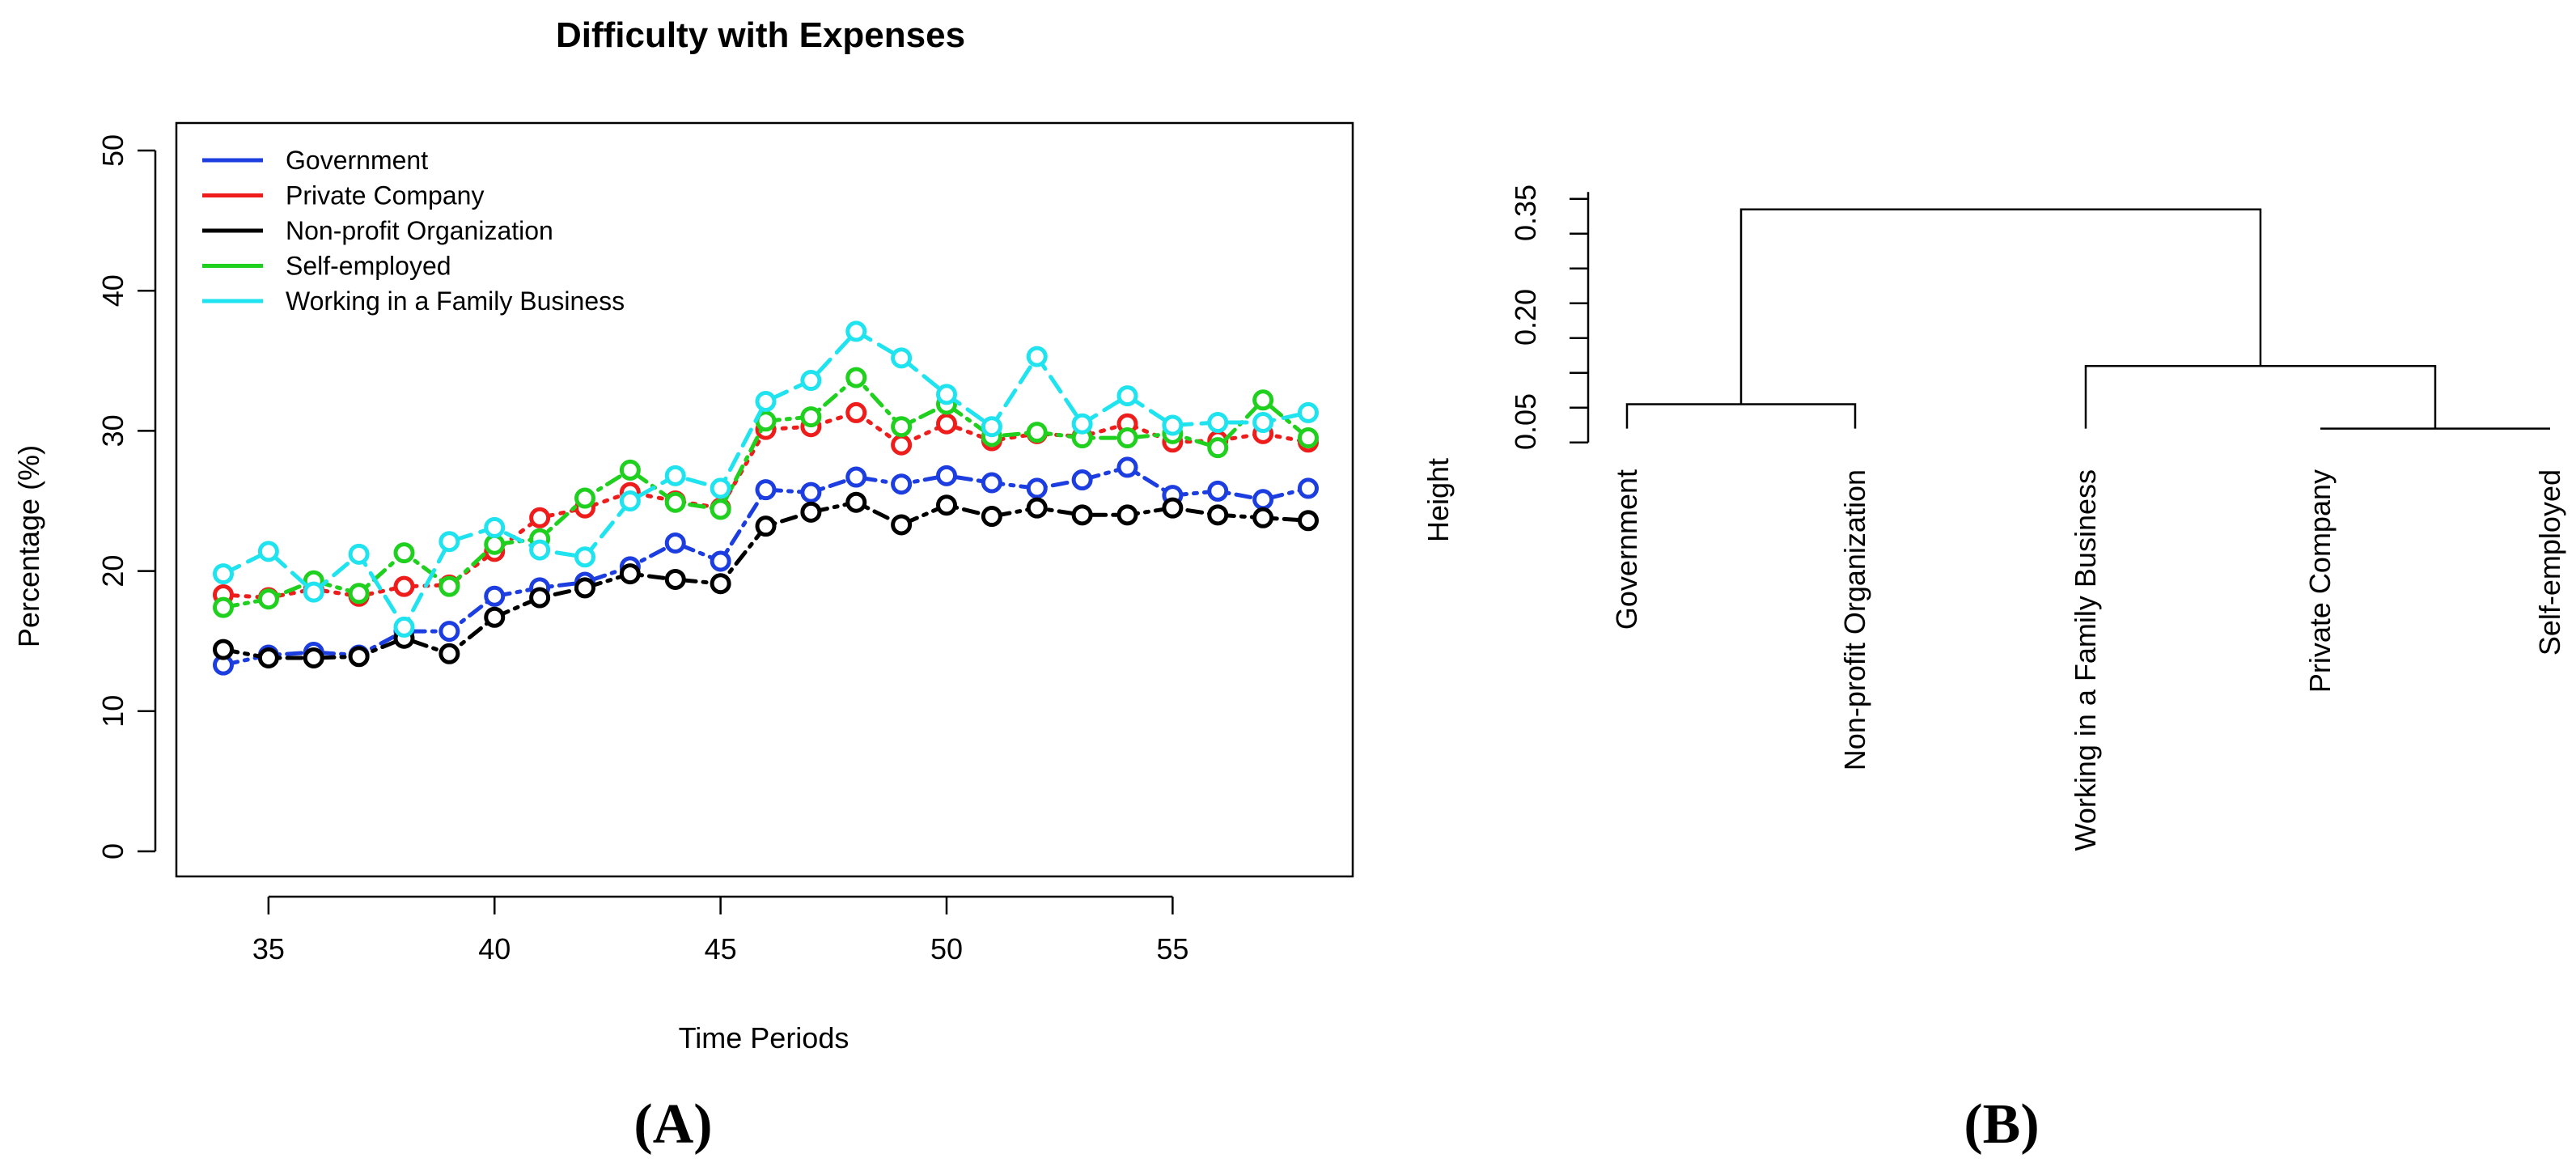  I want to click on dendrogram-y-tick-label: 0.20, so click(1525, 317).